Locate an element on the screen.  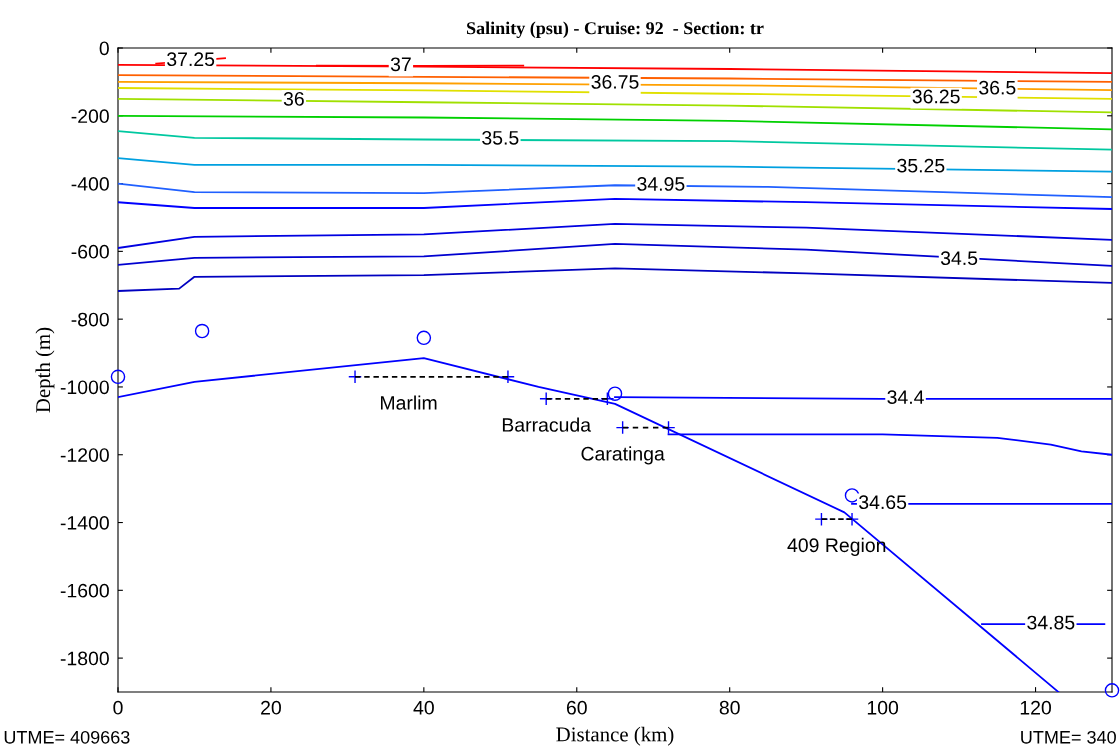
text: UTME= 409663 is located at coordinates (67, 737).